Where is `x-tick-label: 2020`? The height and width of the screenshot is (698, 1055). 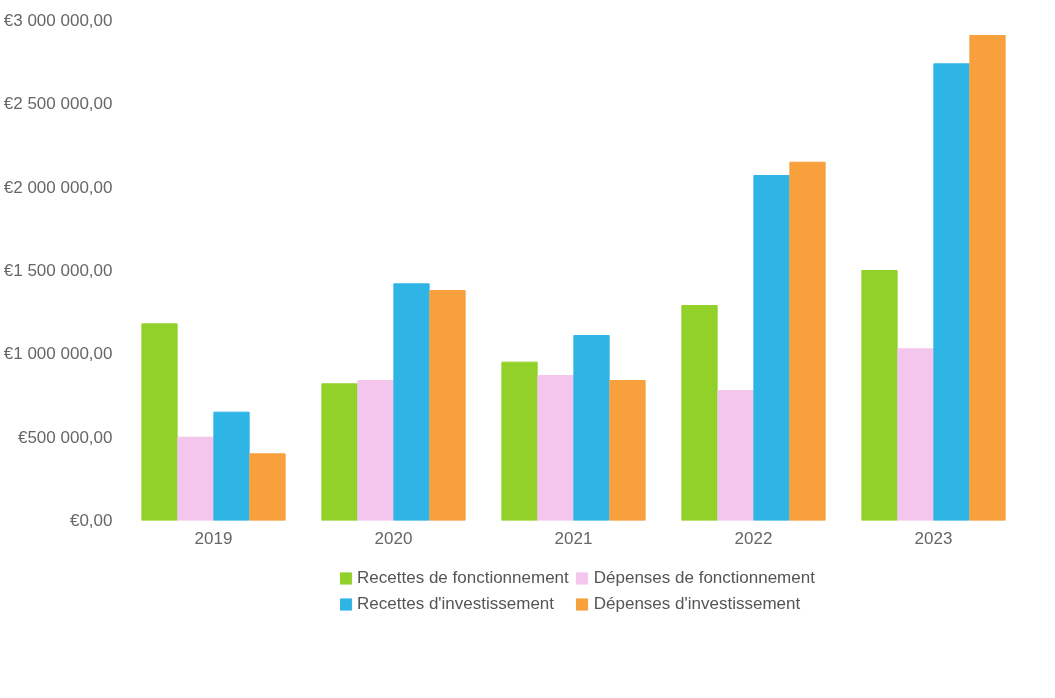
x-tick-label: 2020 is located at coordinates (393, 538).